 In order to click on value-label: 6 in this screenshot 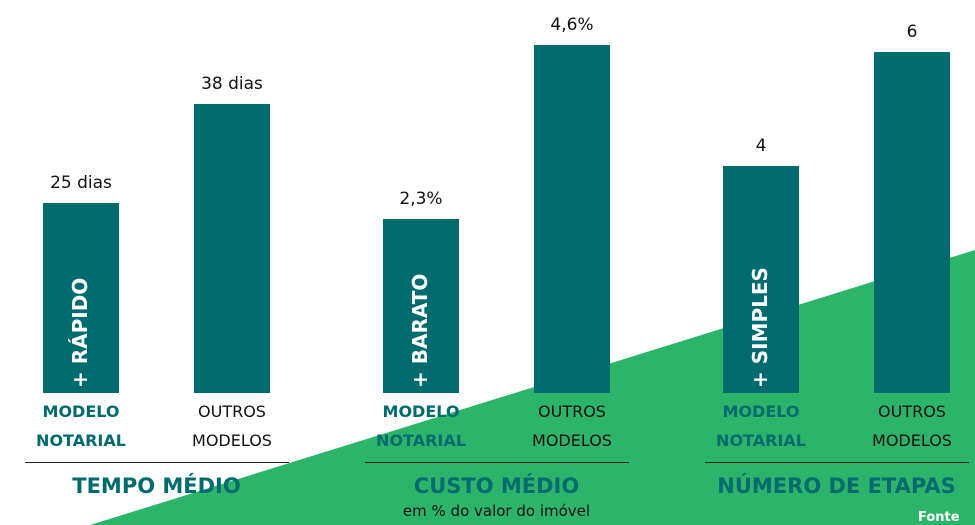, I will do `click(912, 32)`.